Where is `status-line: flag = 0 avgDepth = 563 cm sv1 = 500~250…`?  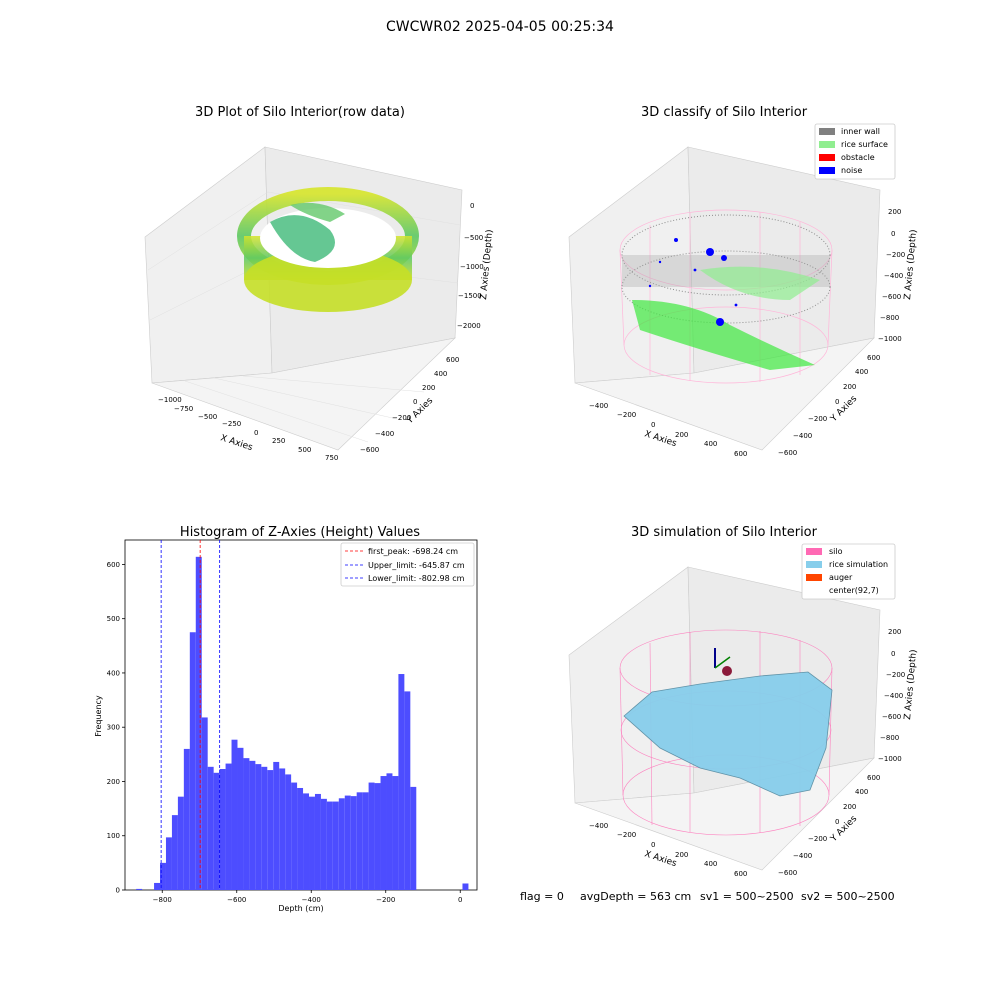 status-line: flag = 0 avgDepth = 563 cm sv1 = 500~250… is located at coordinates (707, 896).